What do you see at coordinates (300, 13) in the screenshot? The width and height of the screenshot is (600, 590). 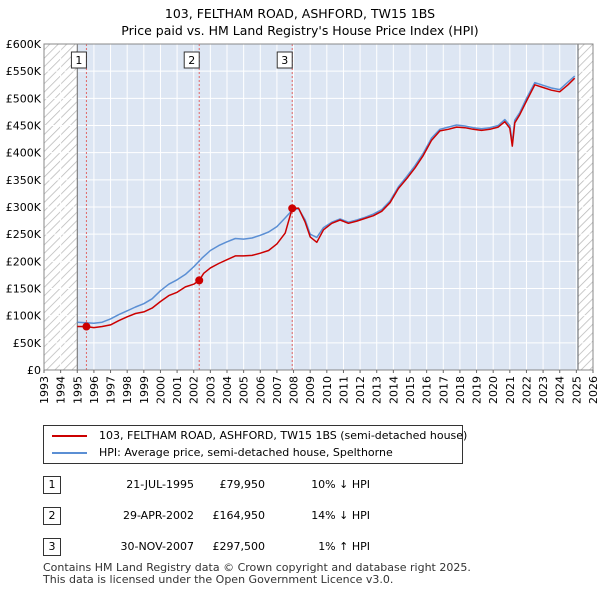 I see `chart-title: 103, FELTHAM ROAD, ASHFORD, TW15 1BS` at bounding box center [300, 13].